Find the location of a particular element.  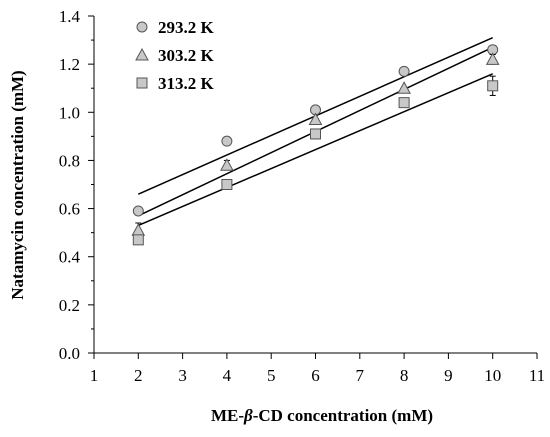

y-tick-label: 1.0 is located at coordinates (69, 112).